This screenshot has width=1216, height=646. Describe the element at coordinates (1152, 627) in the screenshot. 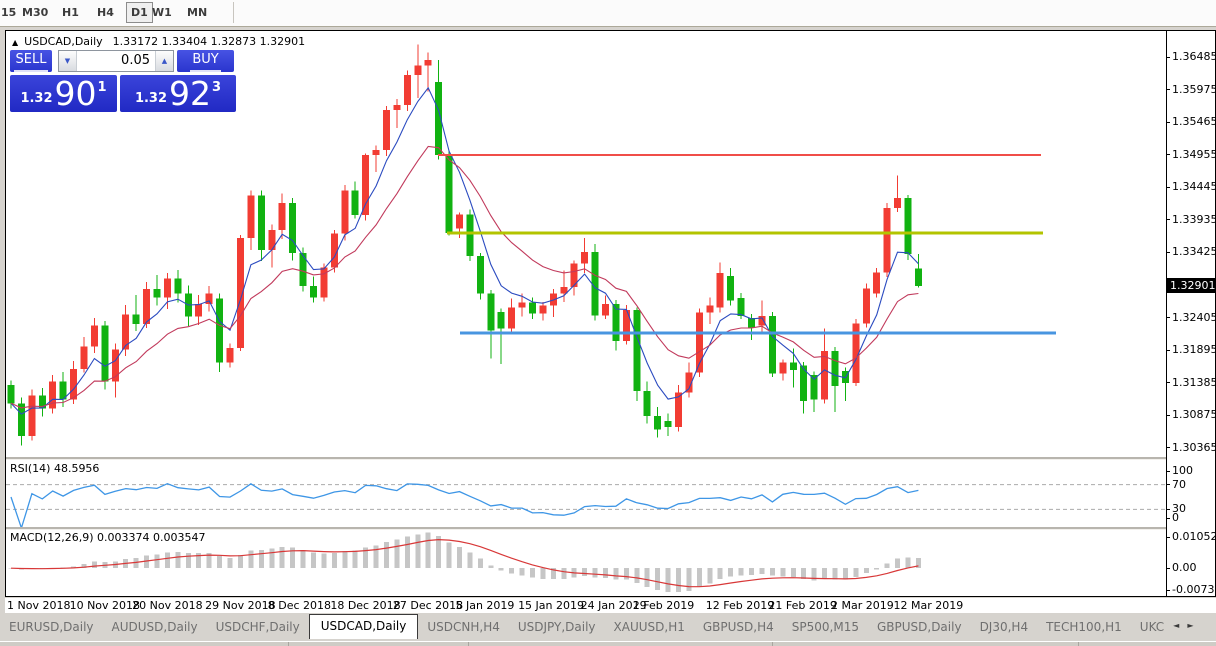

I see `tab-ukc: UKC` at that location.